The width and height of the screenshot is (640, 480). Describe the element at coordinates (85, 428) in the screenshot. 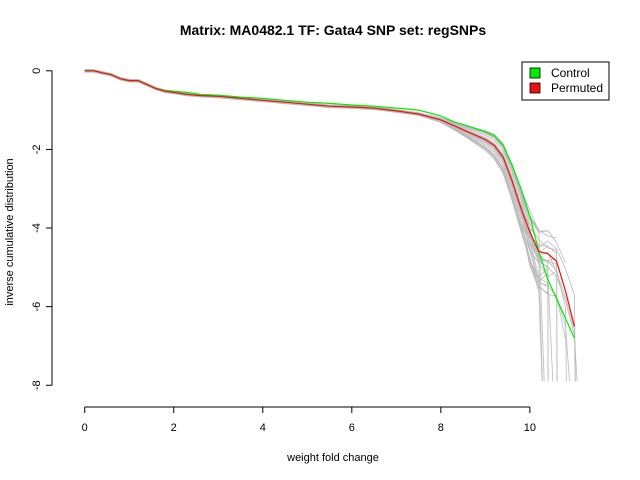

I see `x-tick-label: 0` at that location.